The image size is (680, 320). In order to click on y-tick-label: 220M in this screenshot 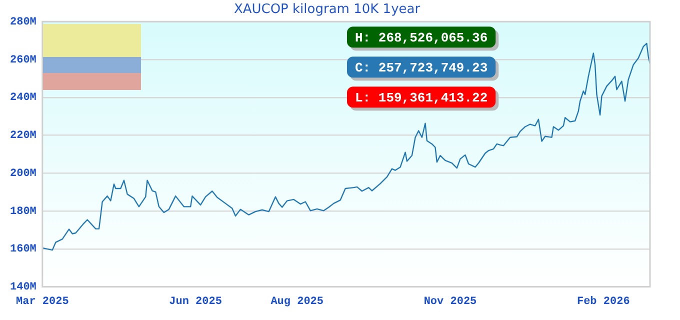, I will do `click(23, 136)`.